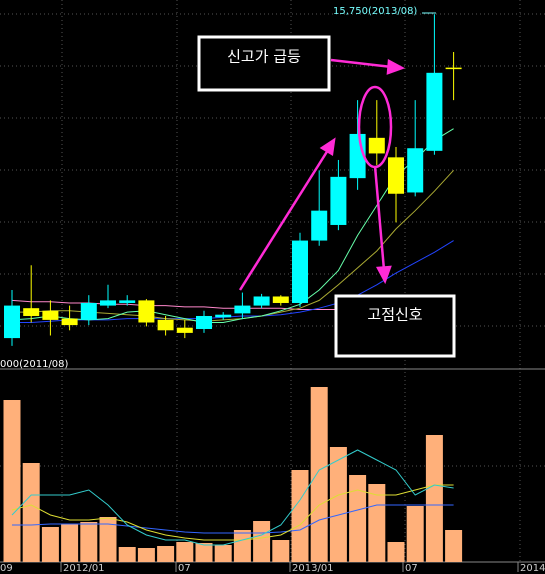 The height and width of the screenshot is (574, 545). I want to click on x-tick-label: 2014, so click(532, 568).